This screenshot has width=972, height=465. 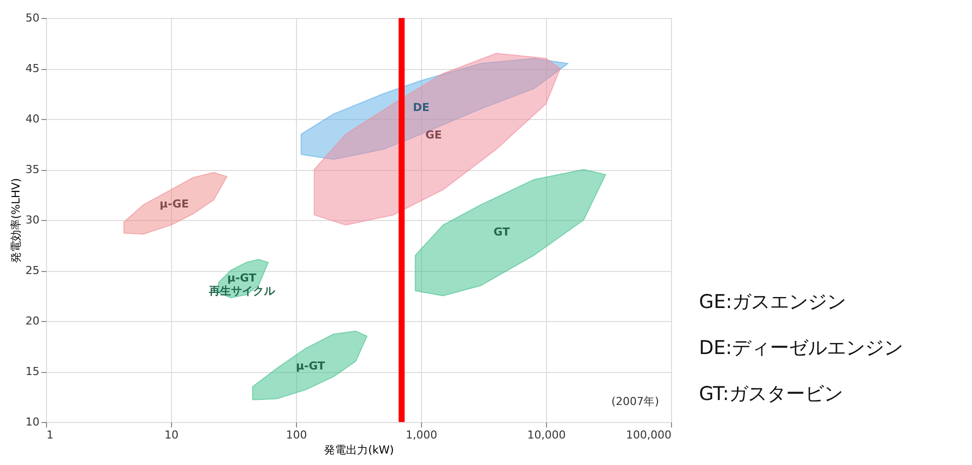 What do you see at coordinates (33, 119) in the screenshot?
I see `y-tick-label: 40` at bounding box center [33, 119].